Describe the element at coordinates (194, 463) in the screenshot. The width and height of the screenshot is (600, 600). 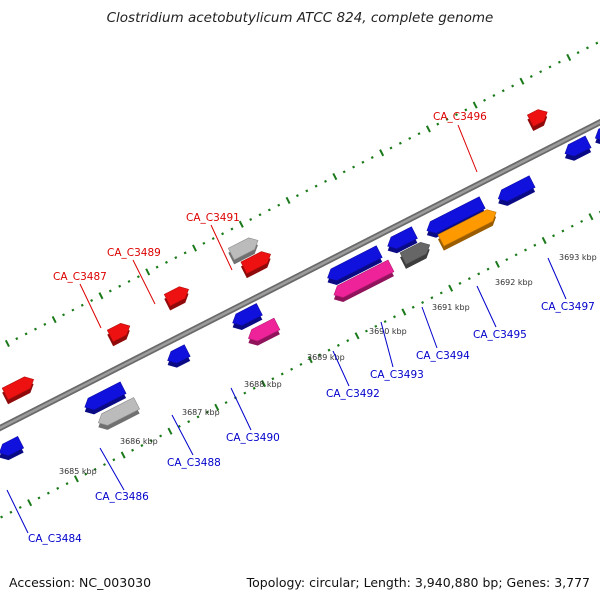
I see `gene-label: CA_C3488` at that location.